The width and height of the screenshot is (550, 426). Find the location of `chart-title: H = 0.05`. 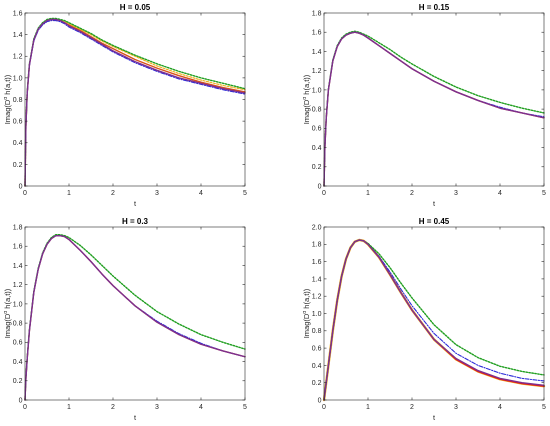

chart-title: H = 0.05 is located at coordinates (135, 7).